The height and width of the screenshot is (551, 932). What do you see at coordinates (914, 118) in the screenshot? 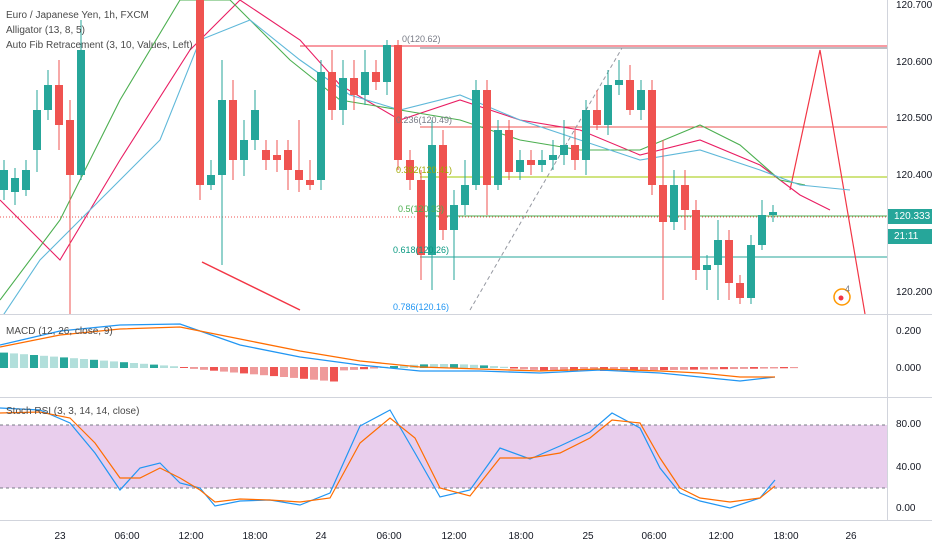
I see `price-tick: 120.500` at bounding box center [914, 118].